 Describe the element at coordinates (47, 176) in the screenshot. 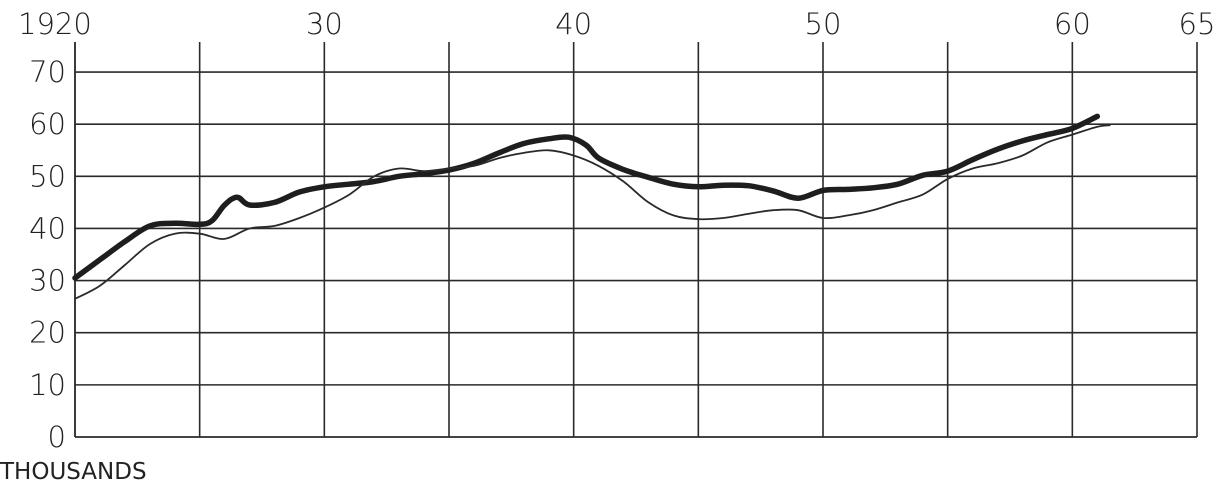

I see `y-tick-label: 50` at that location.